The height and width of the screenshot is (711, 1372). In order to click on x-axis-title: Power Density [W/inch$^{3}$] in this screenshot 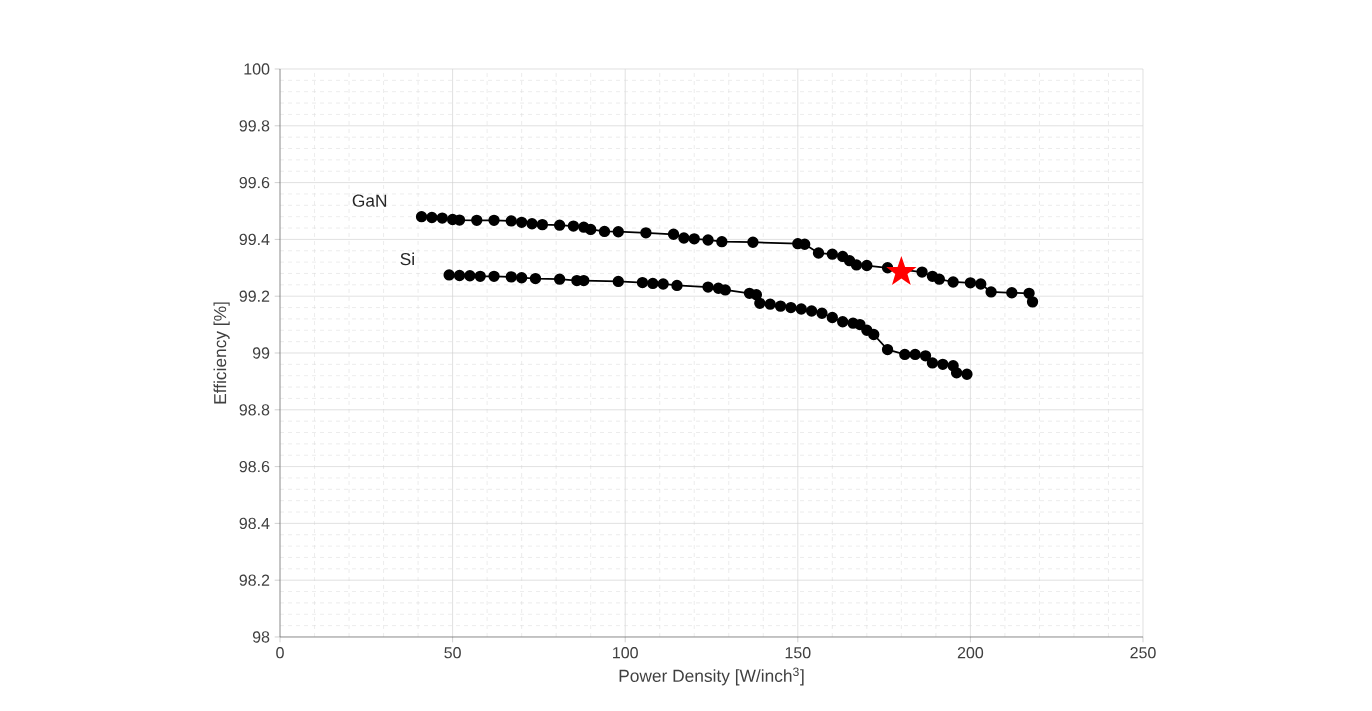, I will do `click(711, 676)`.